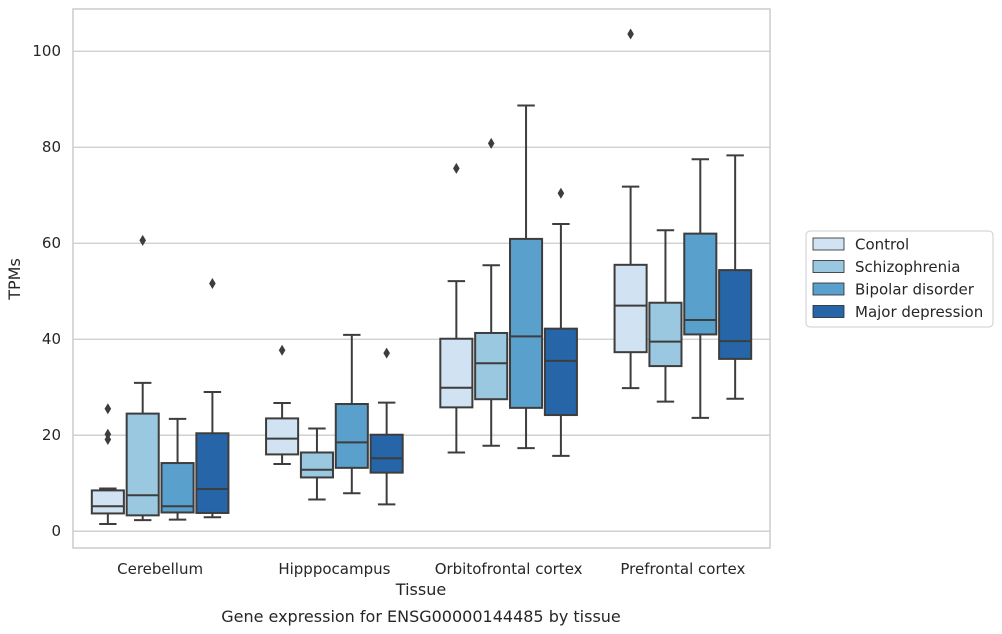 The image size is (1002, 634). Describe the element at coordinates (160, 569) in the screenshot. I see `x-tick-label: Cerebellum` at that location.